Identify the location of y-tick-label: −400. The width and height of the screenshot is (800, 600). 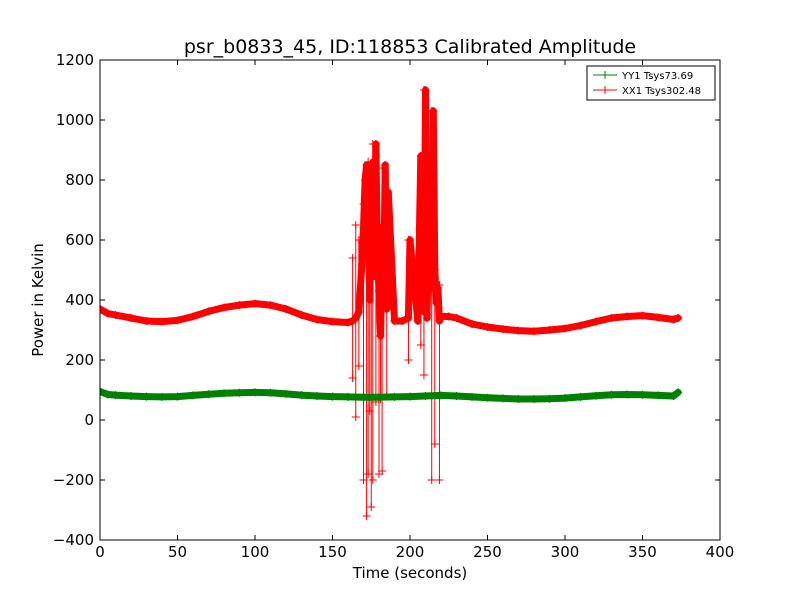
(73, 540).